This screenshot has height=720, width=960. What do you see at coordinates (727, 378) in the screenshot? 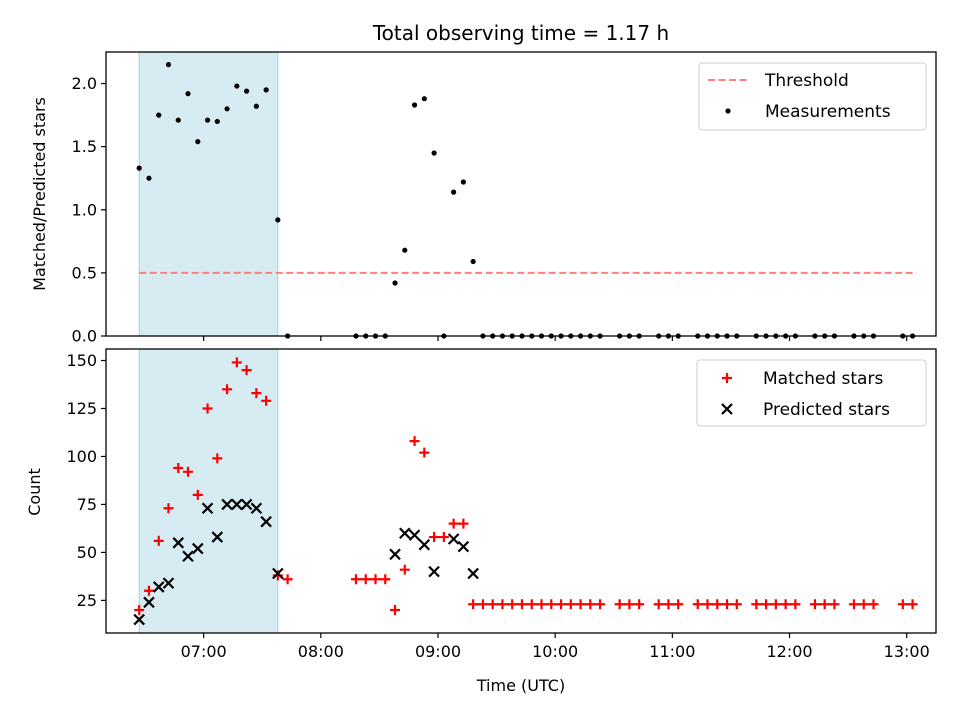
I see `legend-matched-swatch` at bounding box center [727, 378].